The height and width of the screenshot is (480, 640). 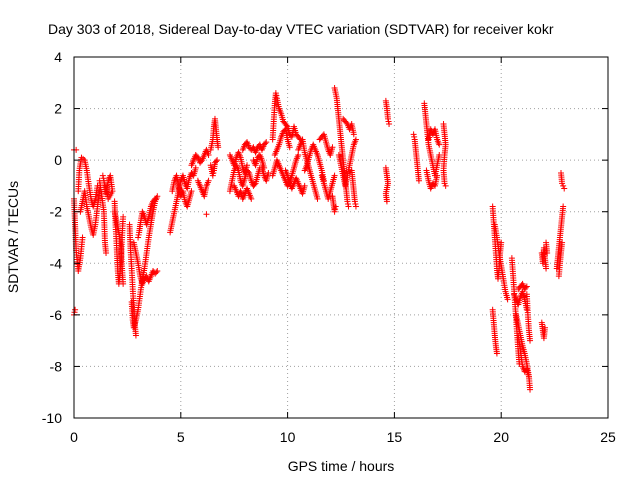 What do you see at coordinates (52, 418) in the screenshot?
I see `y-tick-label: -10` at bounding box center [52, 418].